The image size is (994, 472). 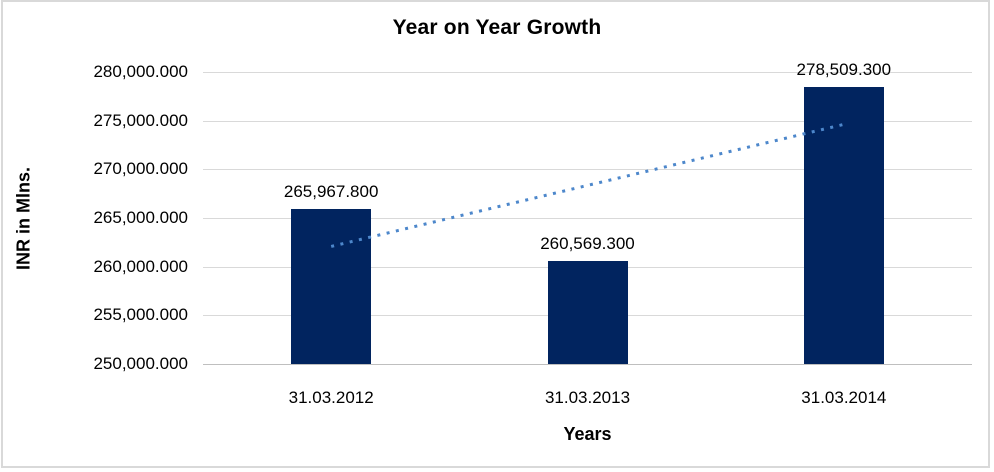 What do you see at coordinates (587, 434) in the screenshot?
I see `x-axis-title: Years` at bounding box center [587, 434].